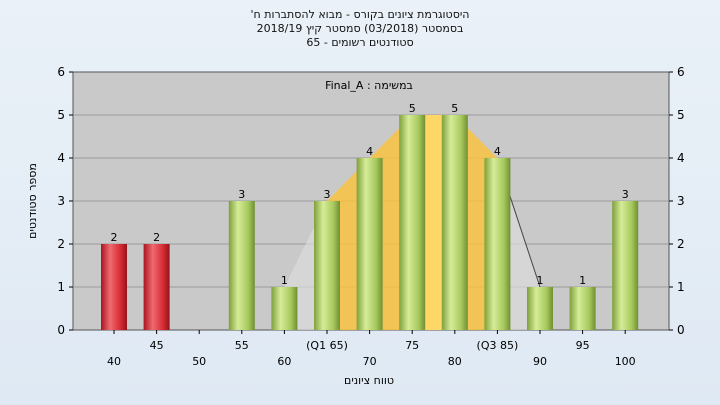 The height and width of the screenshot is (405, 720). I want to click on chart-title-line-2: בסמסטר (03/2018) סמסטר קיץ 2018/19, so click(360, 28).